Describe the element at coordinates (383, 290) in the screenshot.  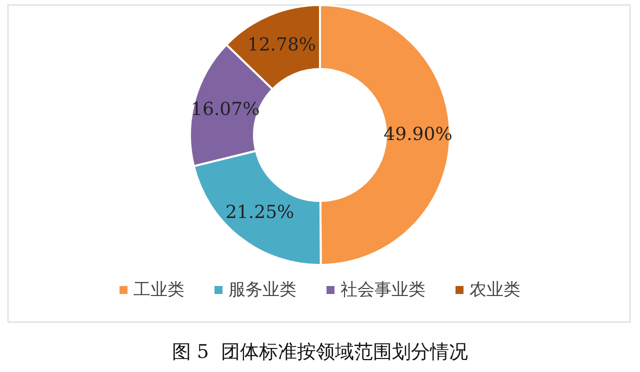
I see `legend-label: 社会事业类` at that location.